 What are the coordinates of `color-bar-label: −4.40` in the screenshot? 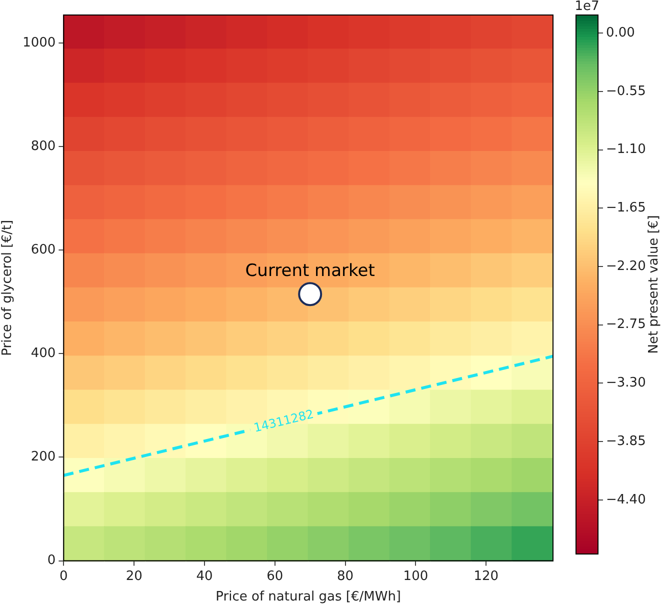 It's located at (626, 500).